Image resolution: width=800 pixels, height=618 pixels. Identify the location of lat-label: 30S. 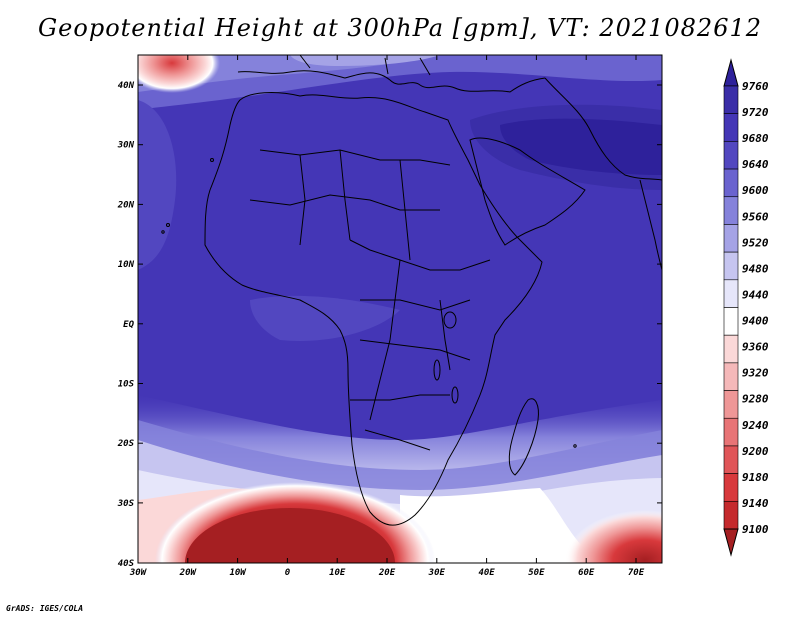
(126, 504).